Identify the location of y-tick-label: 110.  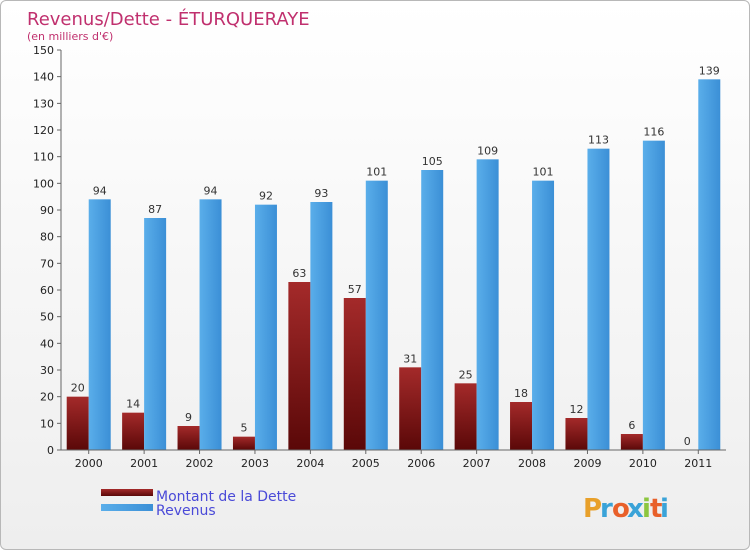
(43, 157).